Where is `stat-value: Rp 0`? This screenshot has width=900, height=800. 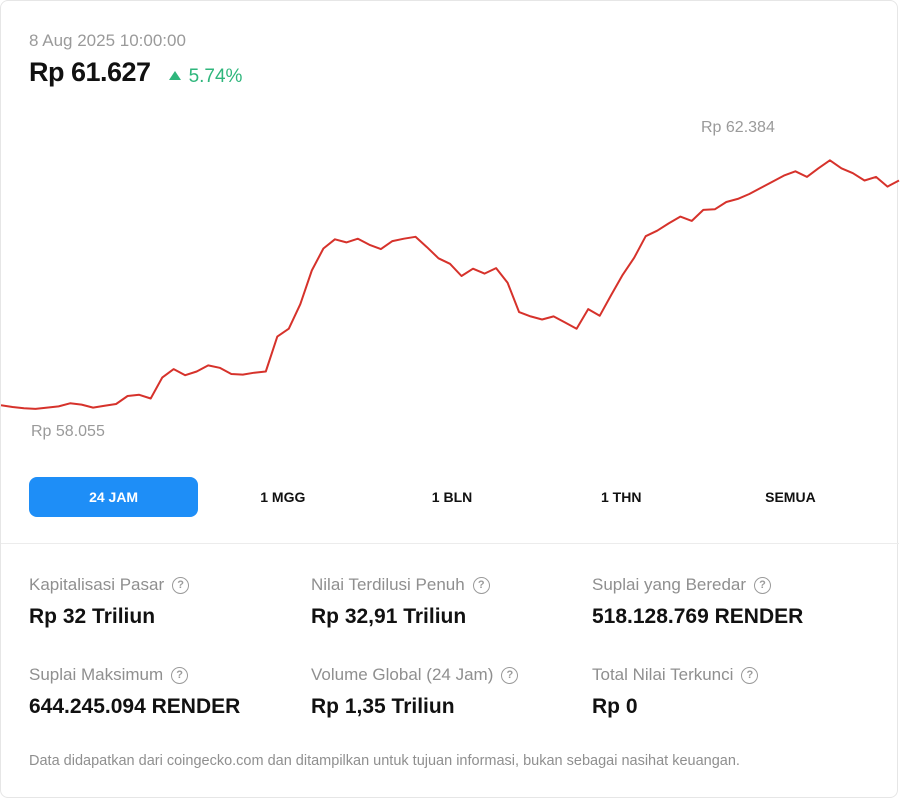 stat-value: Rp 0 is located at coordinates (615, 706).